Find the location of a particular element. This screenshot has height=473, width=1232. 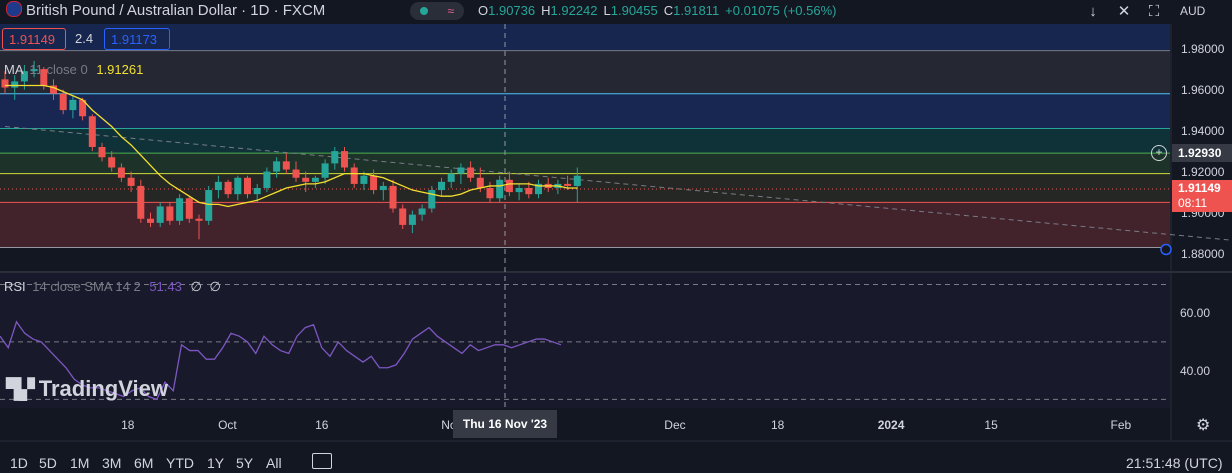

collapse-icon: ✕ is located at coordinates (1124, 11).